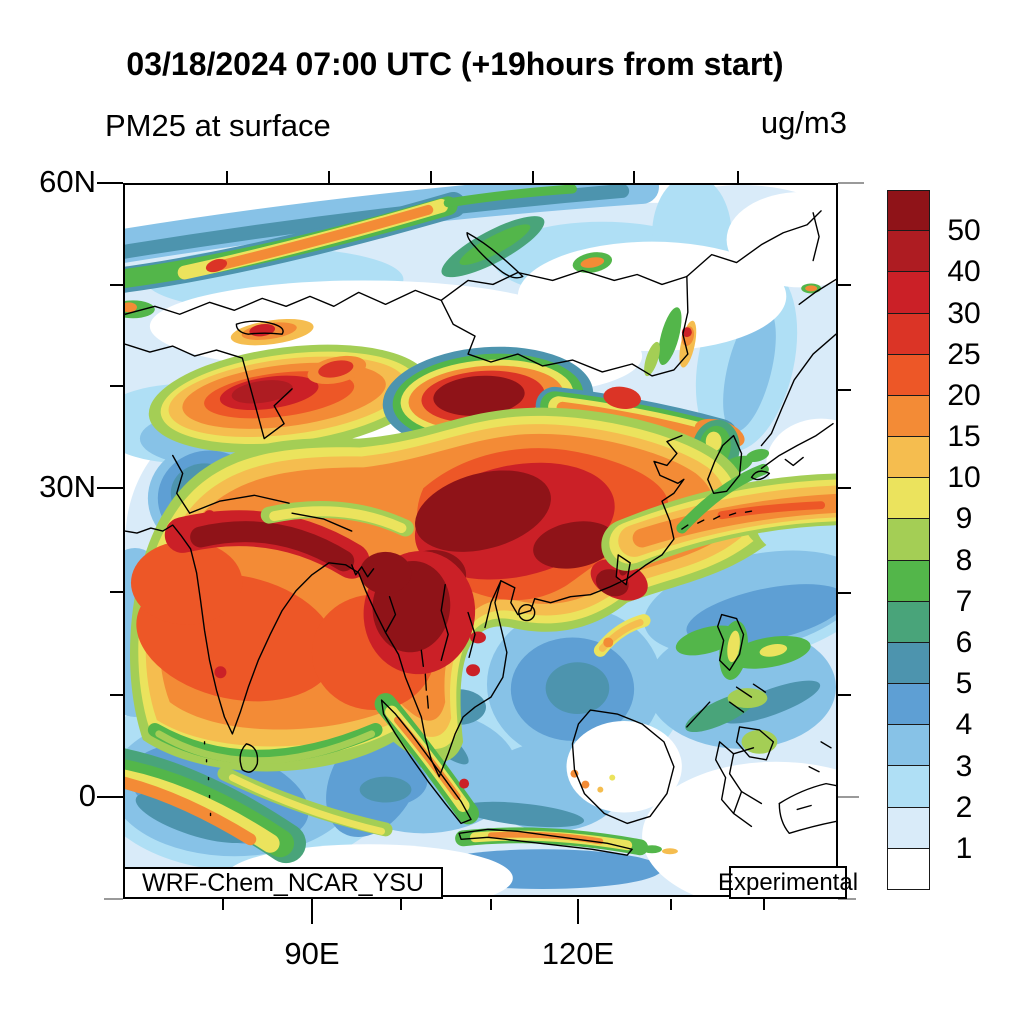 This screenshot has height=1024, width=1024. What do you see at coordinates (964, 601) in the screenshot?
I see `colorbar-tick-label: 7` at bounding box center [964, 601].